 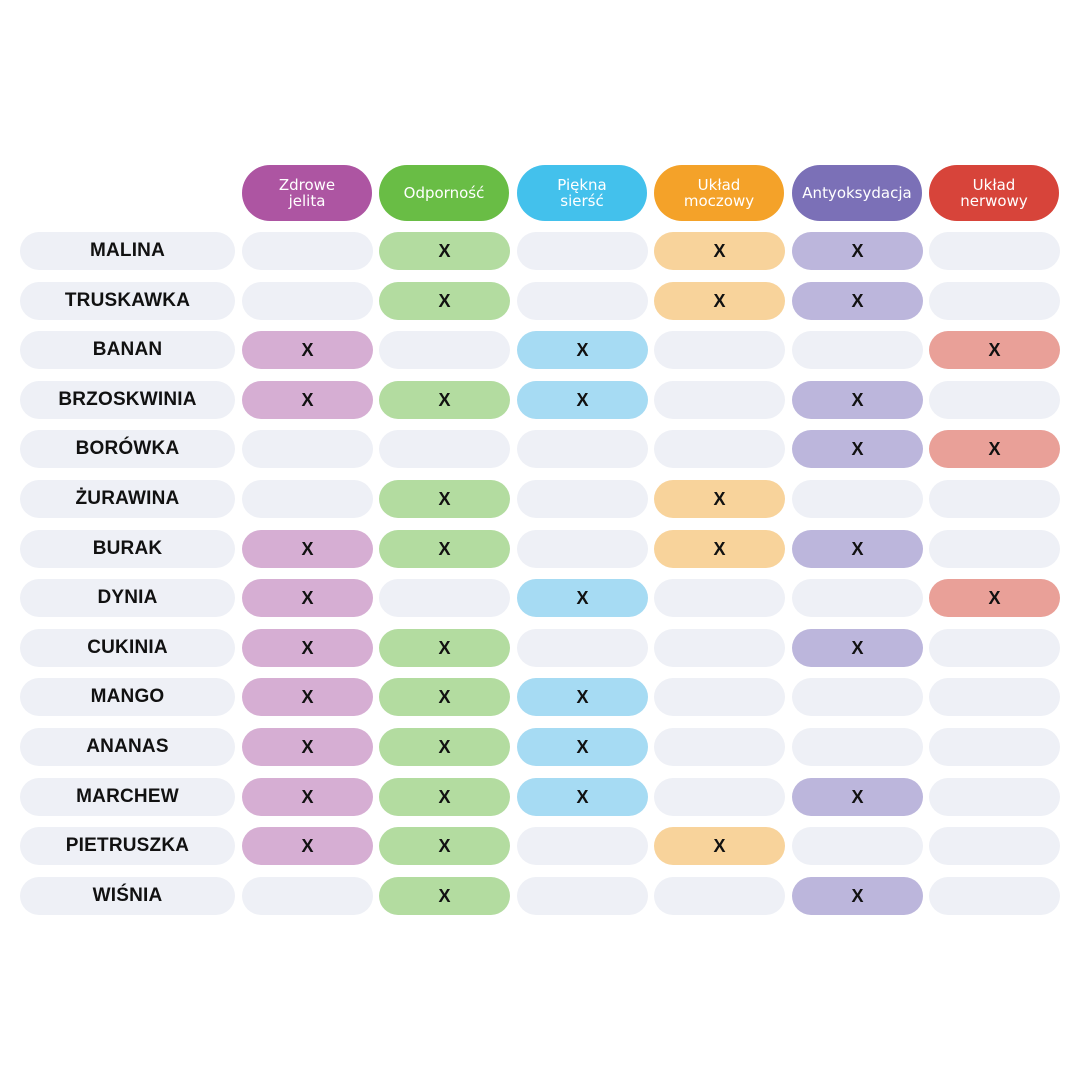 I want to click on row-label: ANANAS, so click(x=127, y=747).